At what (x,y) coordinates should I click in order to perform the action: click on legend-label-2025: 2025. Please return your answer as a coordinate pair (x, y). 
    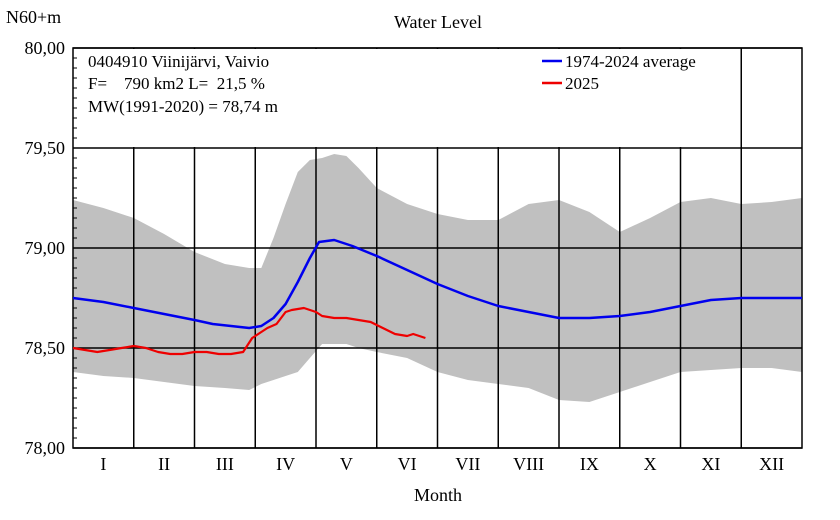
    Looking at the image, I should click on (582, 83).